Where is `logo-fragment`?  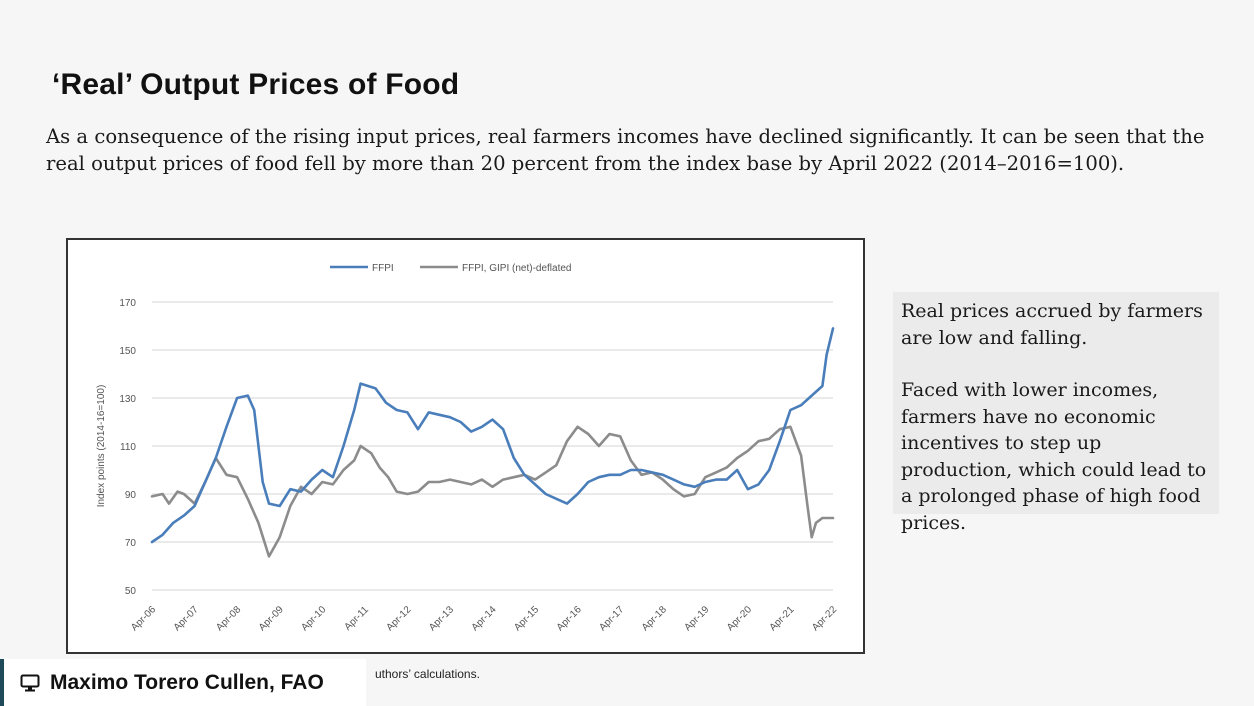 logo-fragment is located at coordinates (115, 4).